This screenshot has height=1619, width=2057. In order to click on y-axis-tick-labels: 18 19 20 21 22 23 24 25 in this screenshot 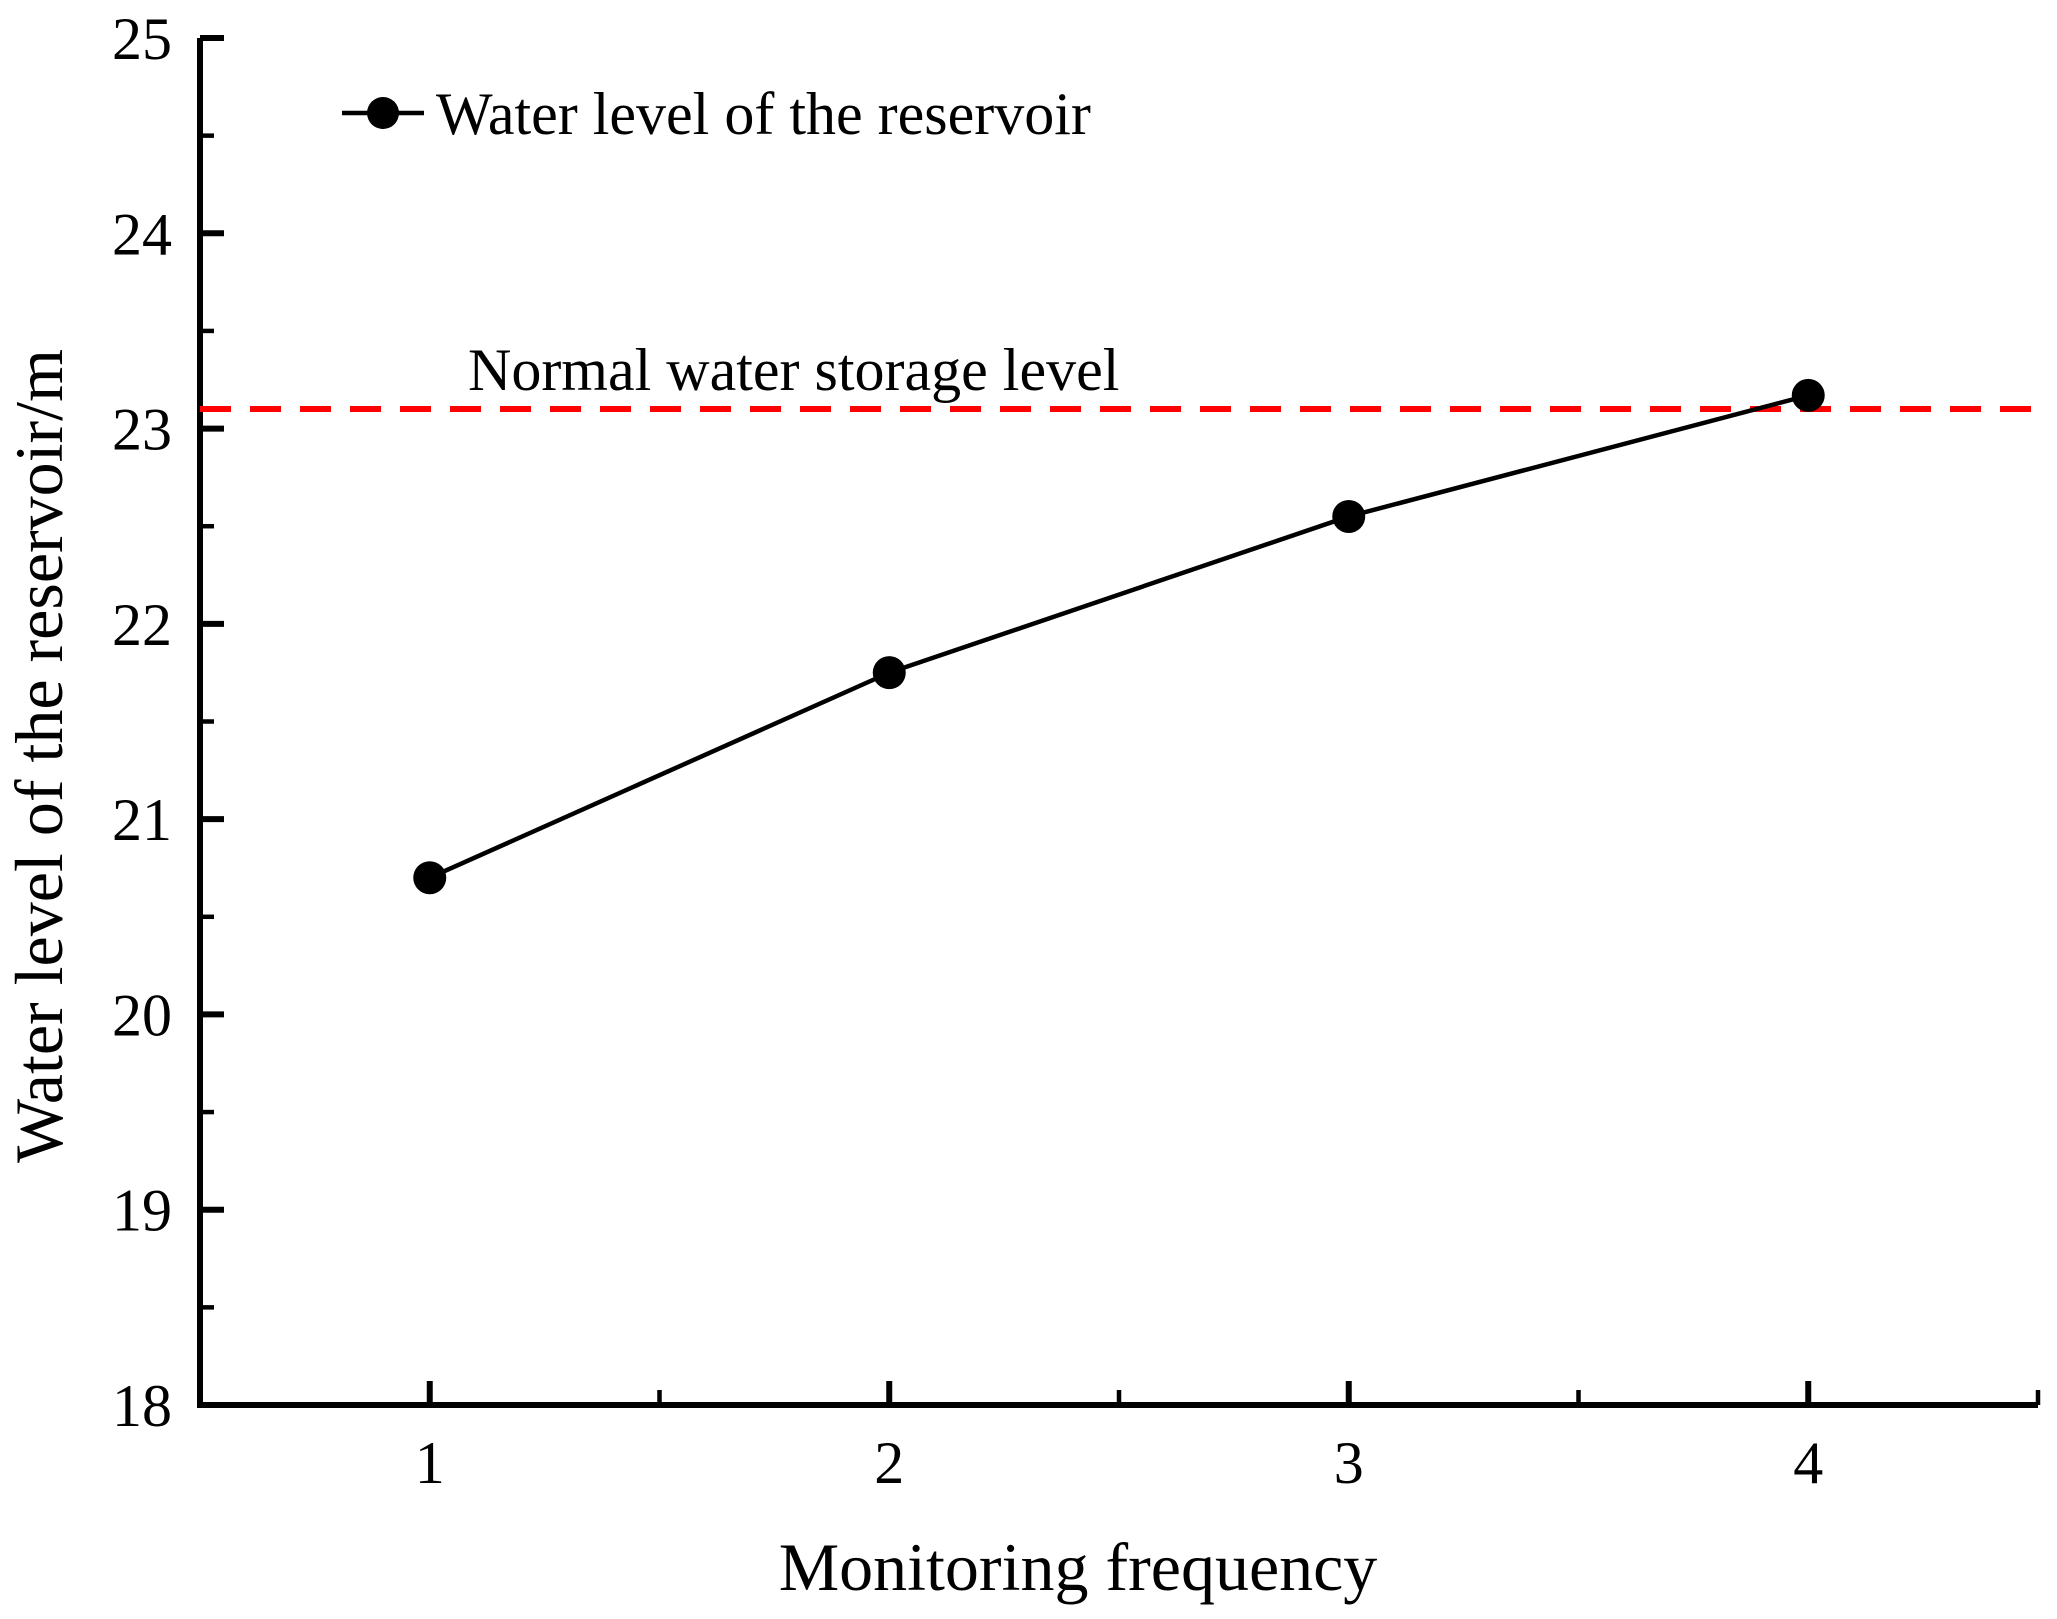, I will do `click(142, 722)`.